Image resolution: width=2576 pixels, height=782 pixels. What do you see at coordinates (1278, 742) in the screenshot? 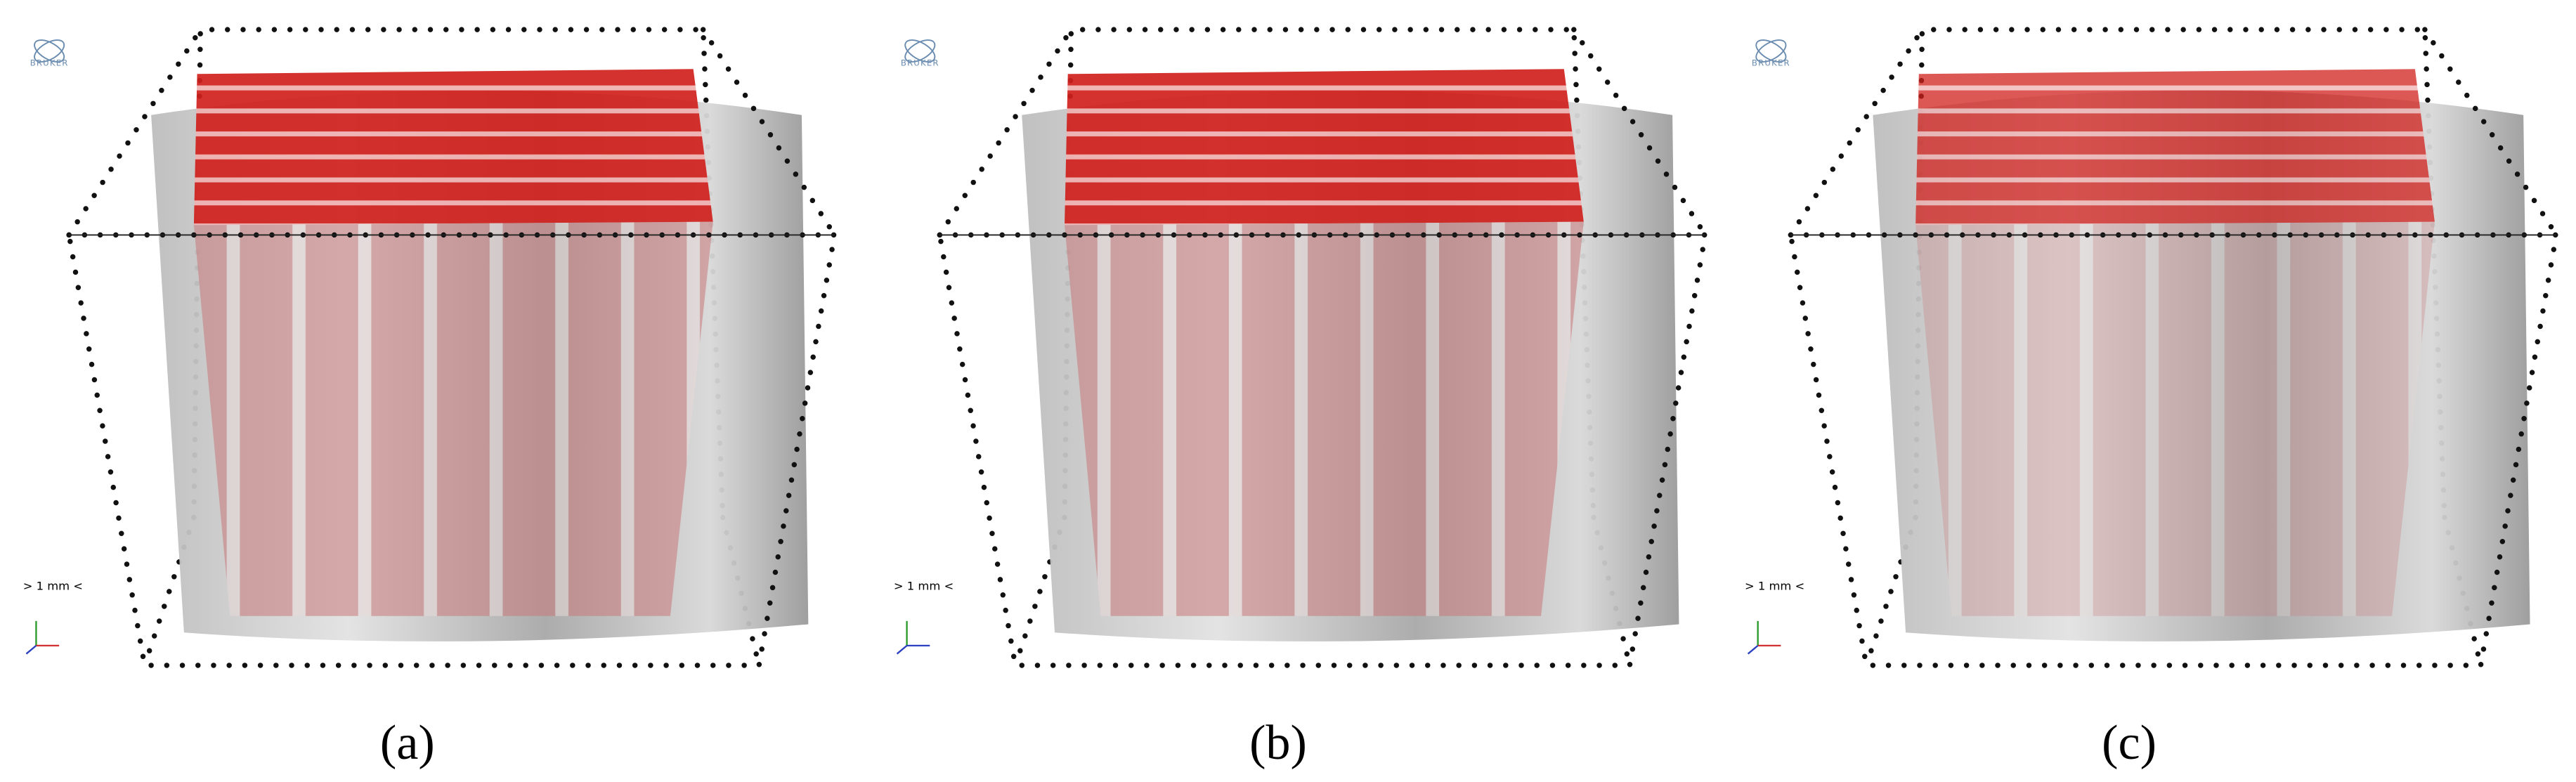
I see `panel-label: (b)` at bounding box center [1278, 742].